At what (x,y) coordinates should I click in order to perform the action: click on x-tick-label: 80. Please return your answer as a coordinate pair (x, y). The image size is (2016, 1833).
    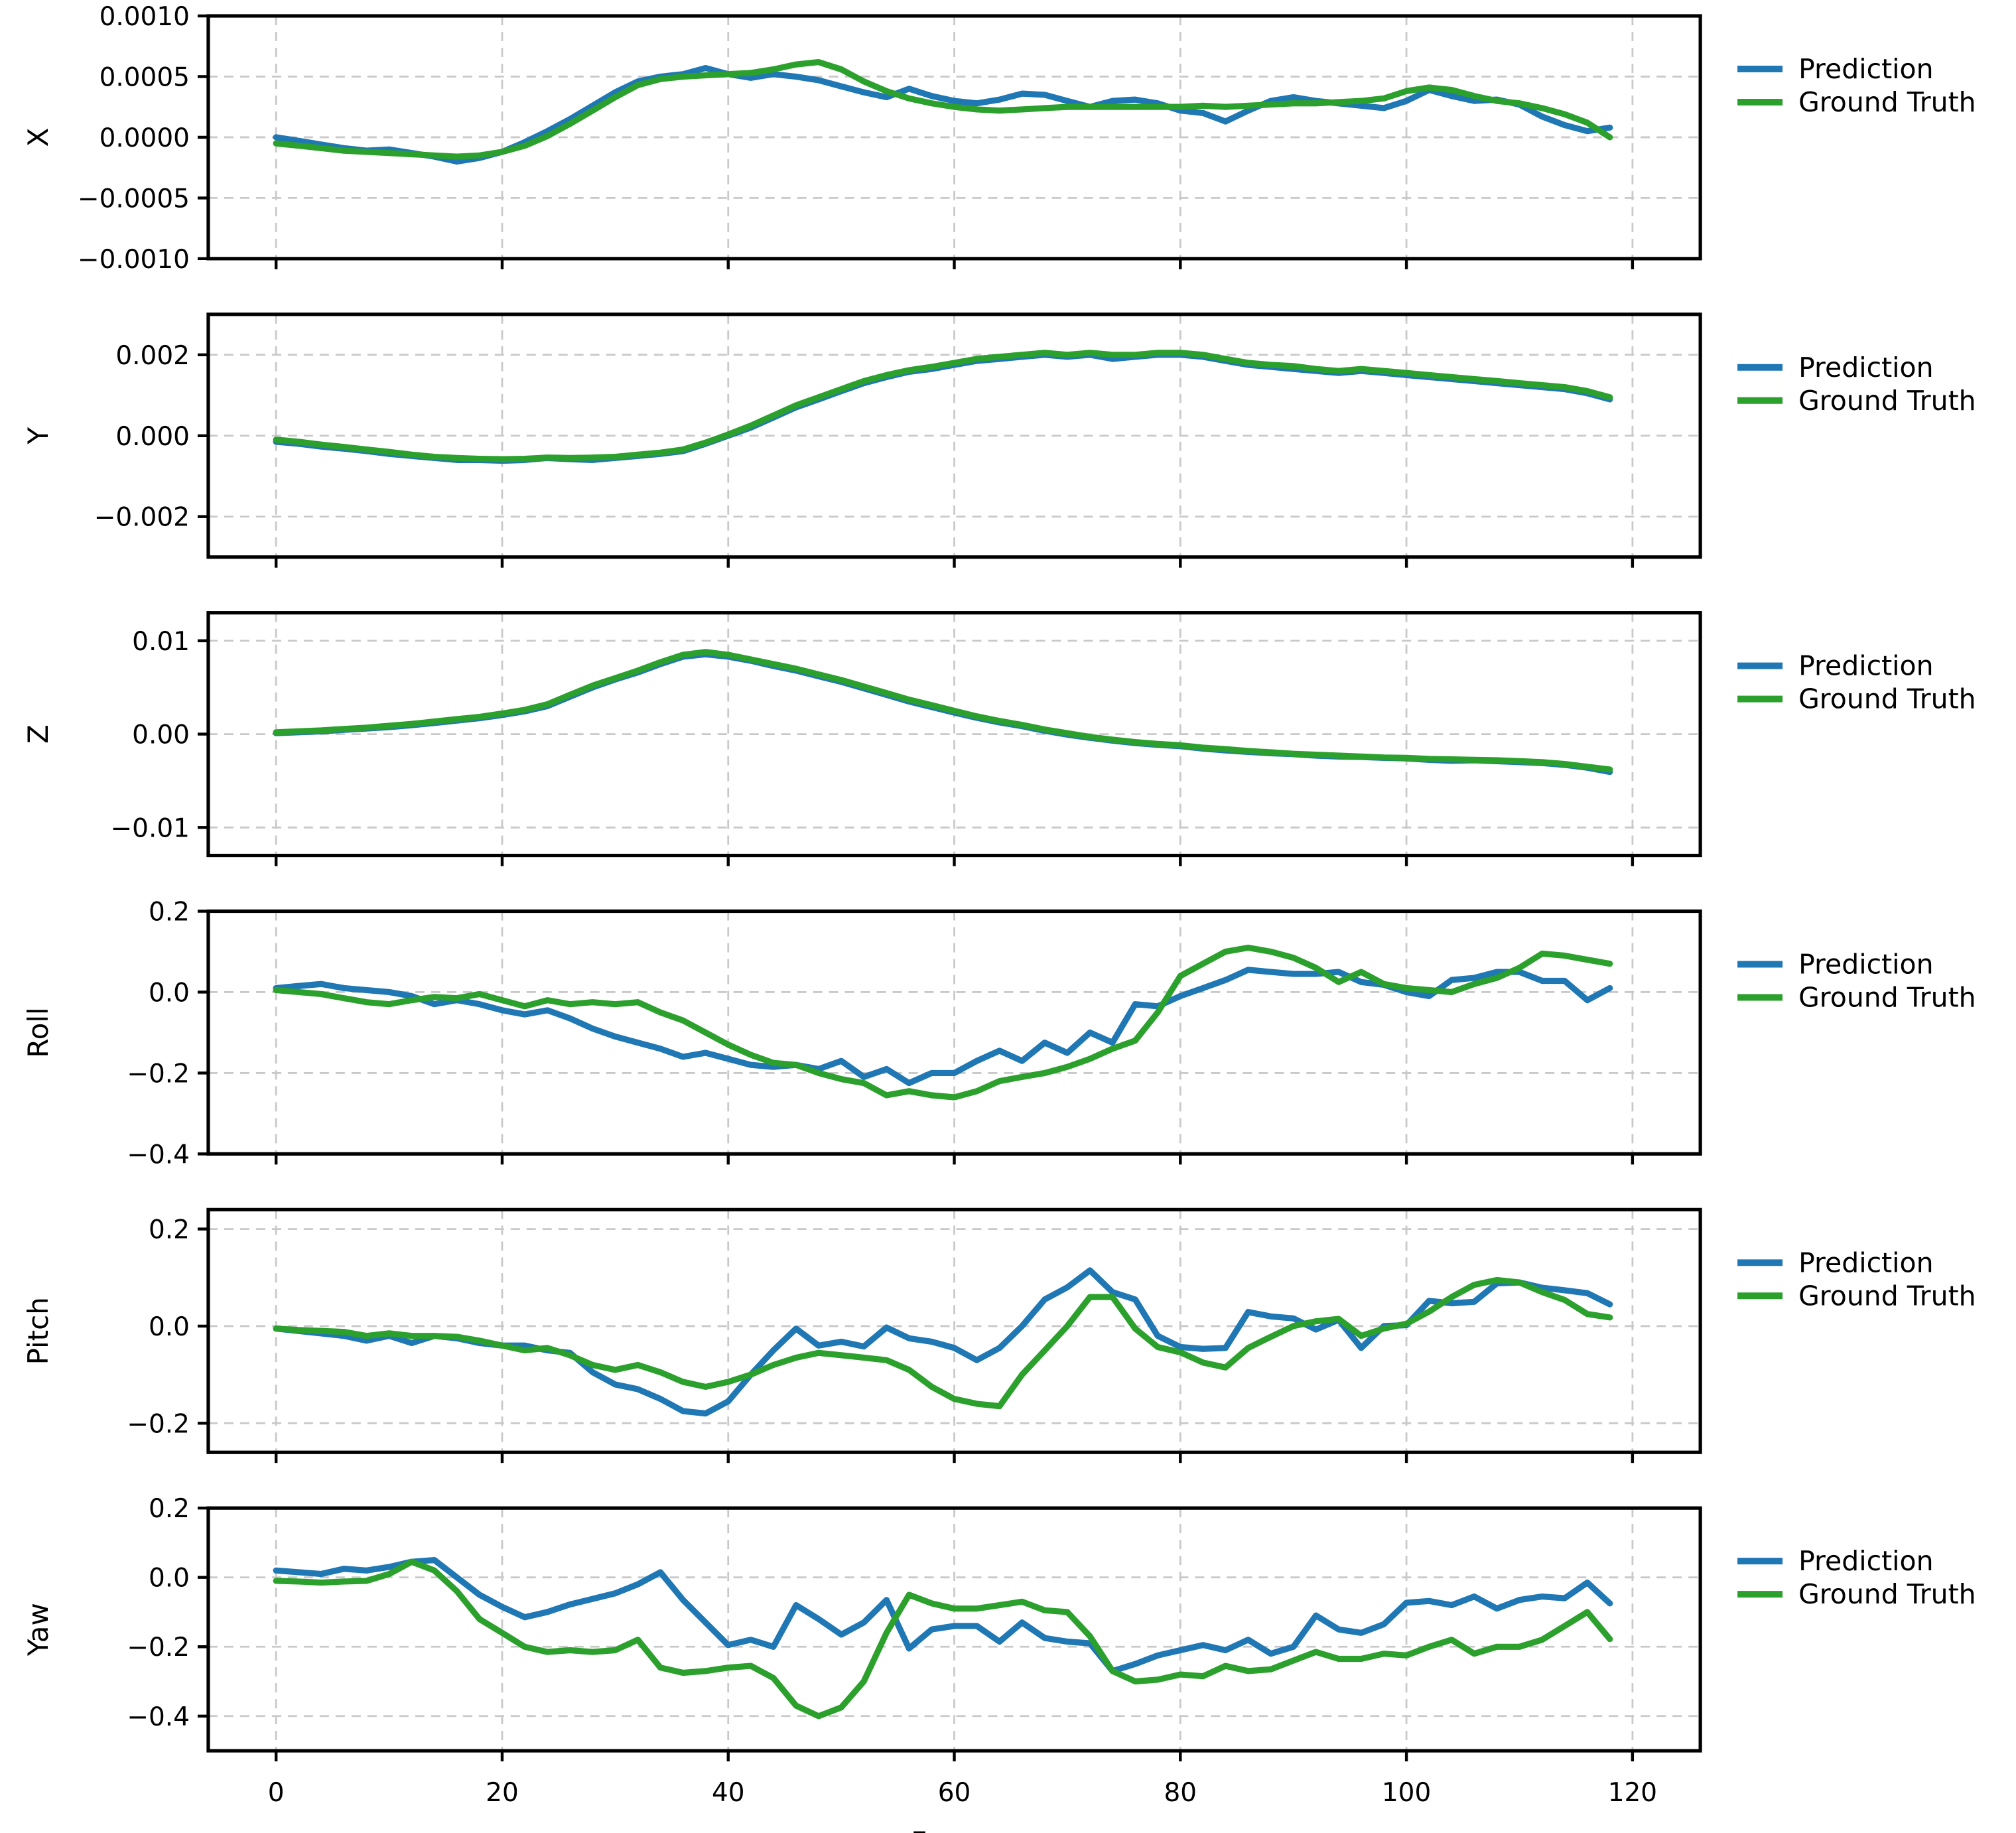
    Looking at the image, I should click on (1180, 1793).